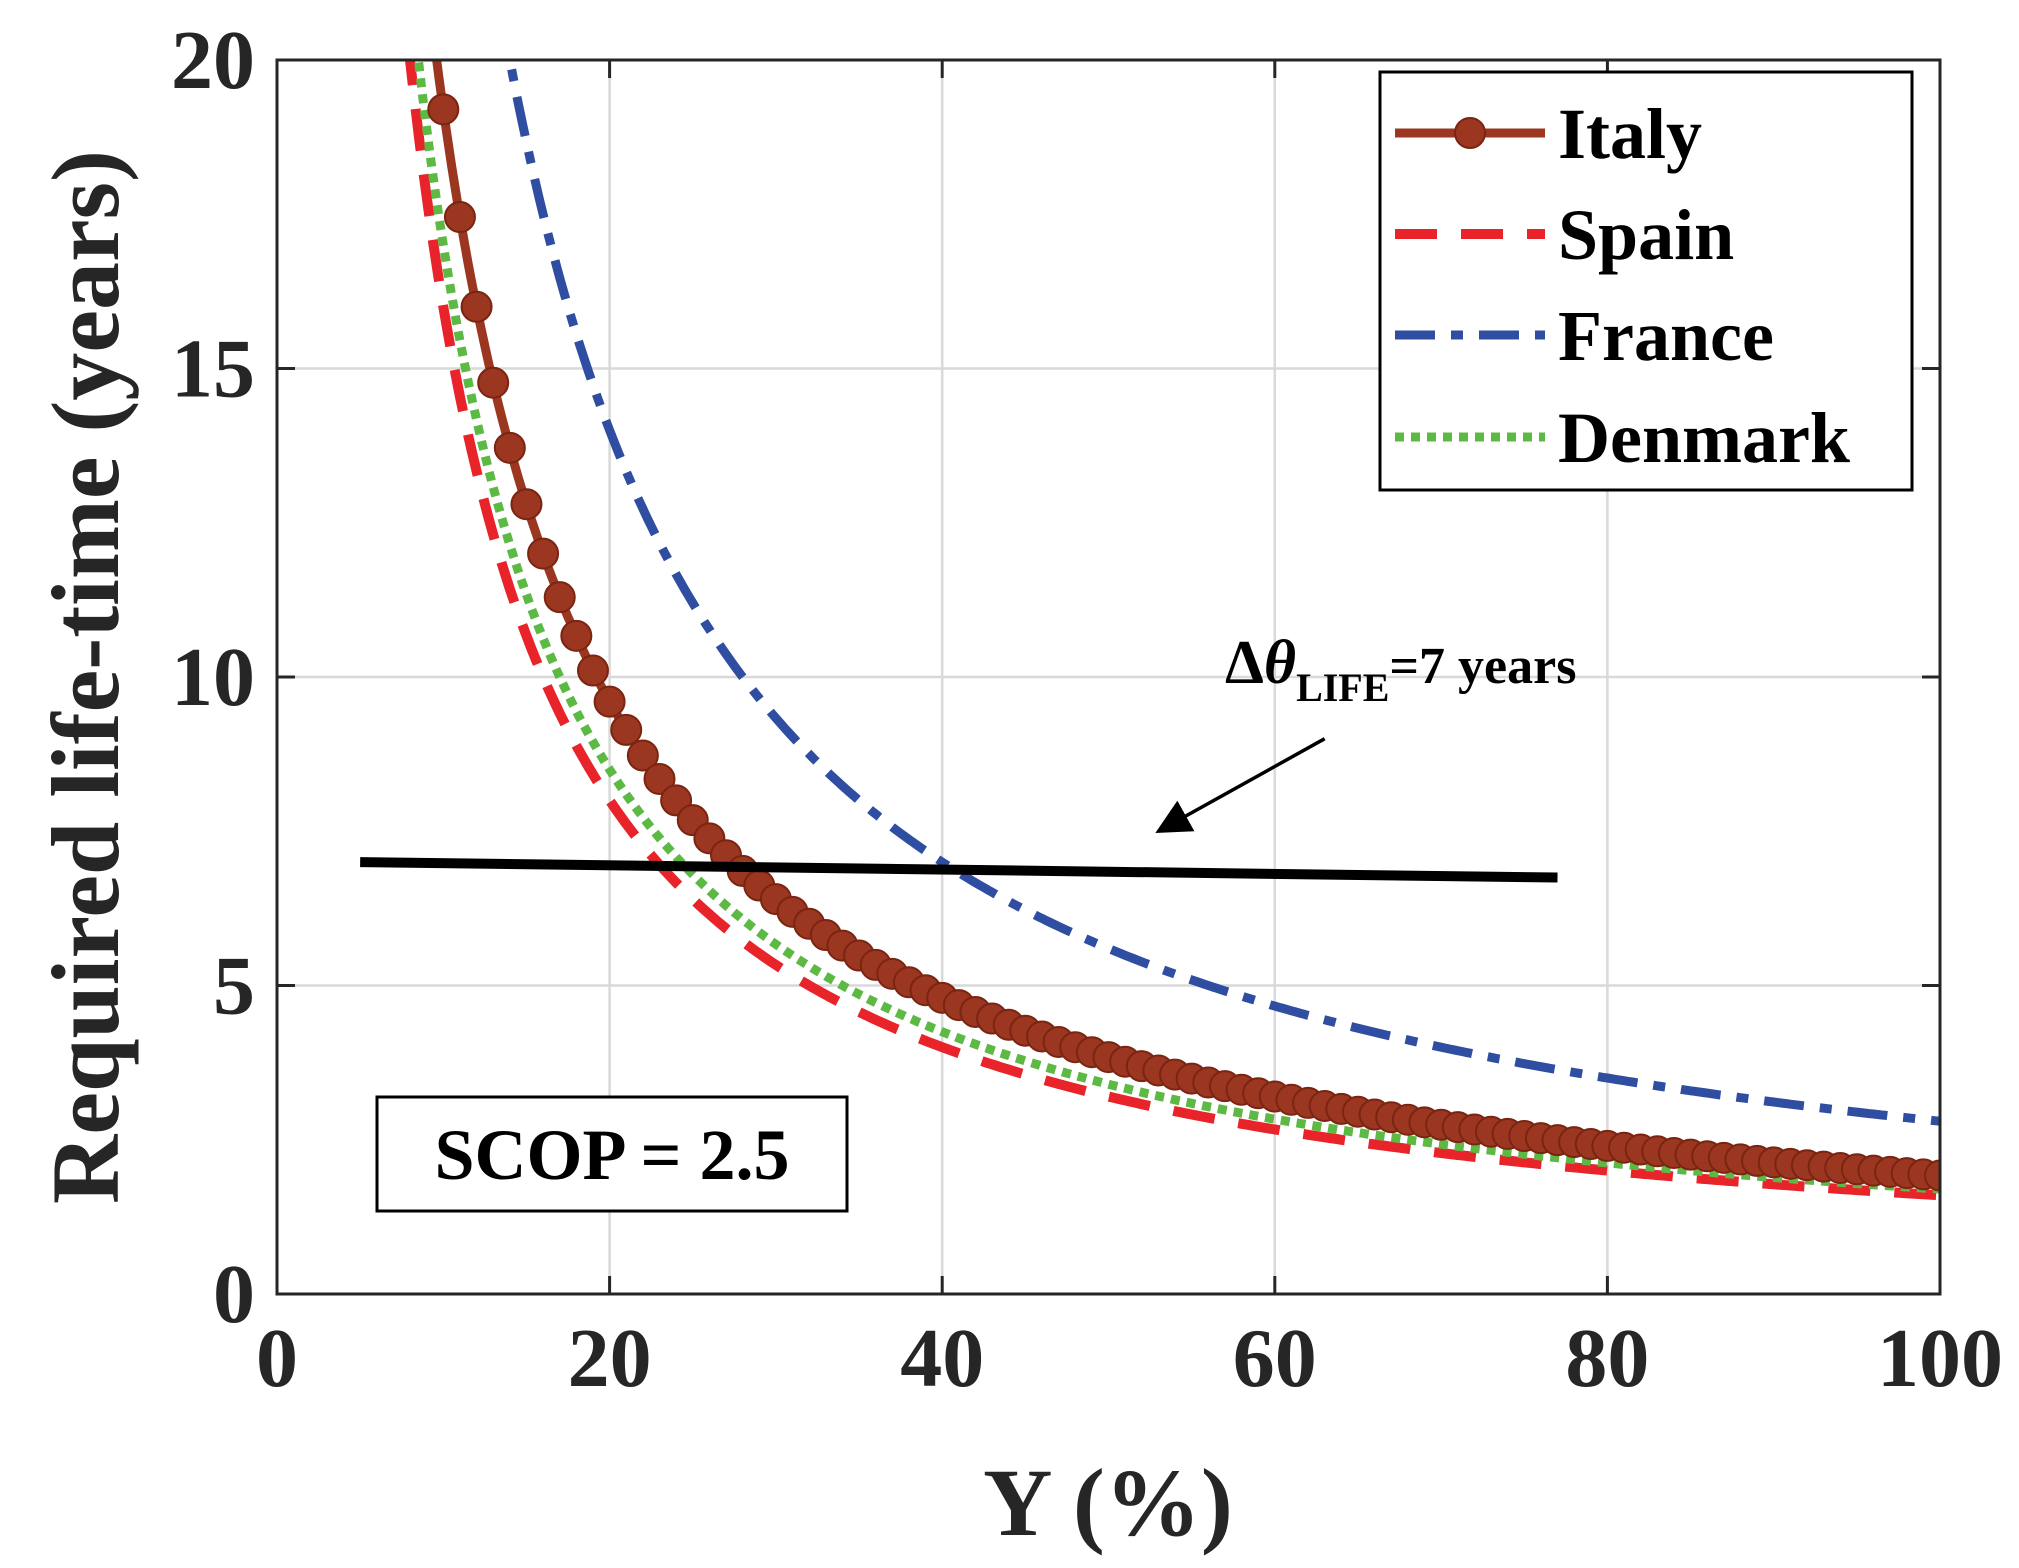 This screenshot has width=2019, height=1568. What do you see at coordinates (85, 677) in the screenshot?
I see `y-axis-label: Required life-time (years)` at bounding box center [85, 677].